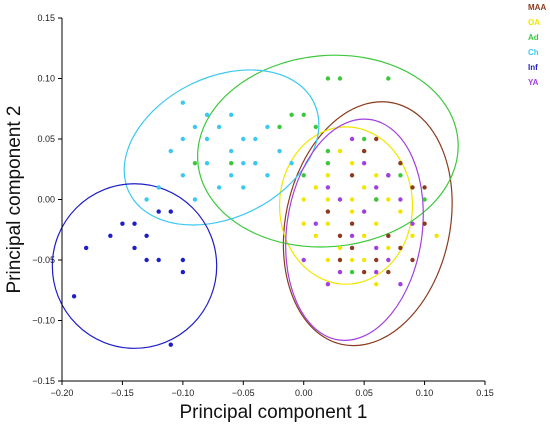 This screenshot has height=429, width=550. What do you see at coordinates (62, 393) in the screenshot?
I see `x-tick-label: −0.20` at bounding box center [62, 393].